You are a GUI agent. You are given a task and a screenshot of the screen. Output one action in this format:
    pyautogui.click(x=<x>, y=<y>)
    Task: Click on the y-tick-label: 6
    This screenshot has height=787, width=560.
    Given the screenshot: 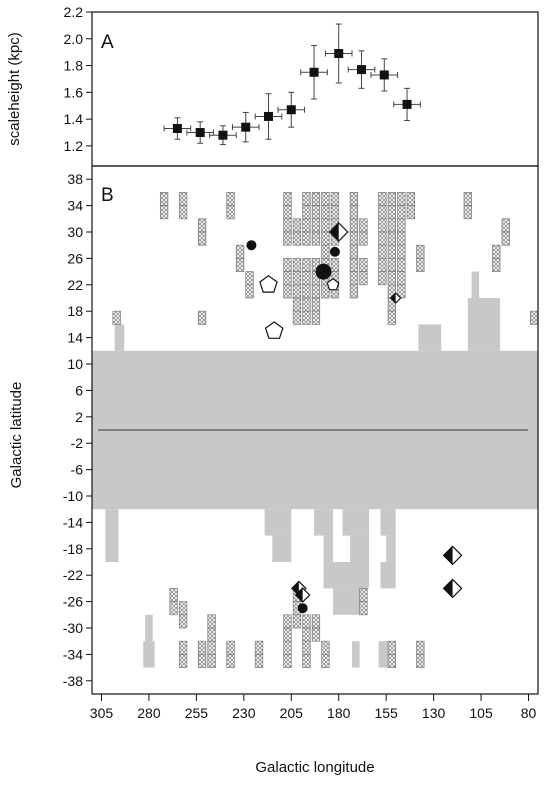 What is the action you would take?
    pyautogui.click(x=79, y=390)
    